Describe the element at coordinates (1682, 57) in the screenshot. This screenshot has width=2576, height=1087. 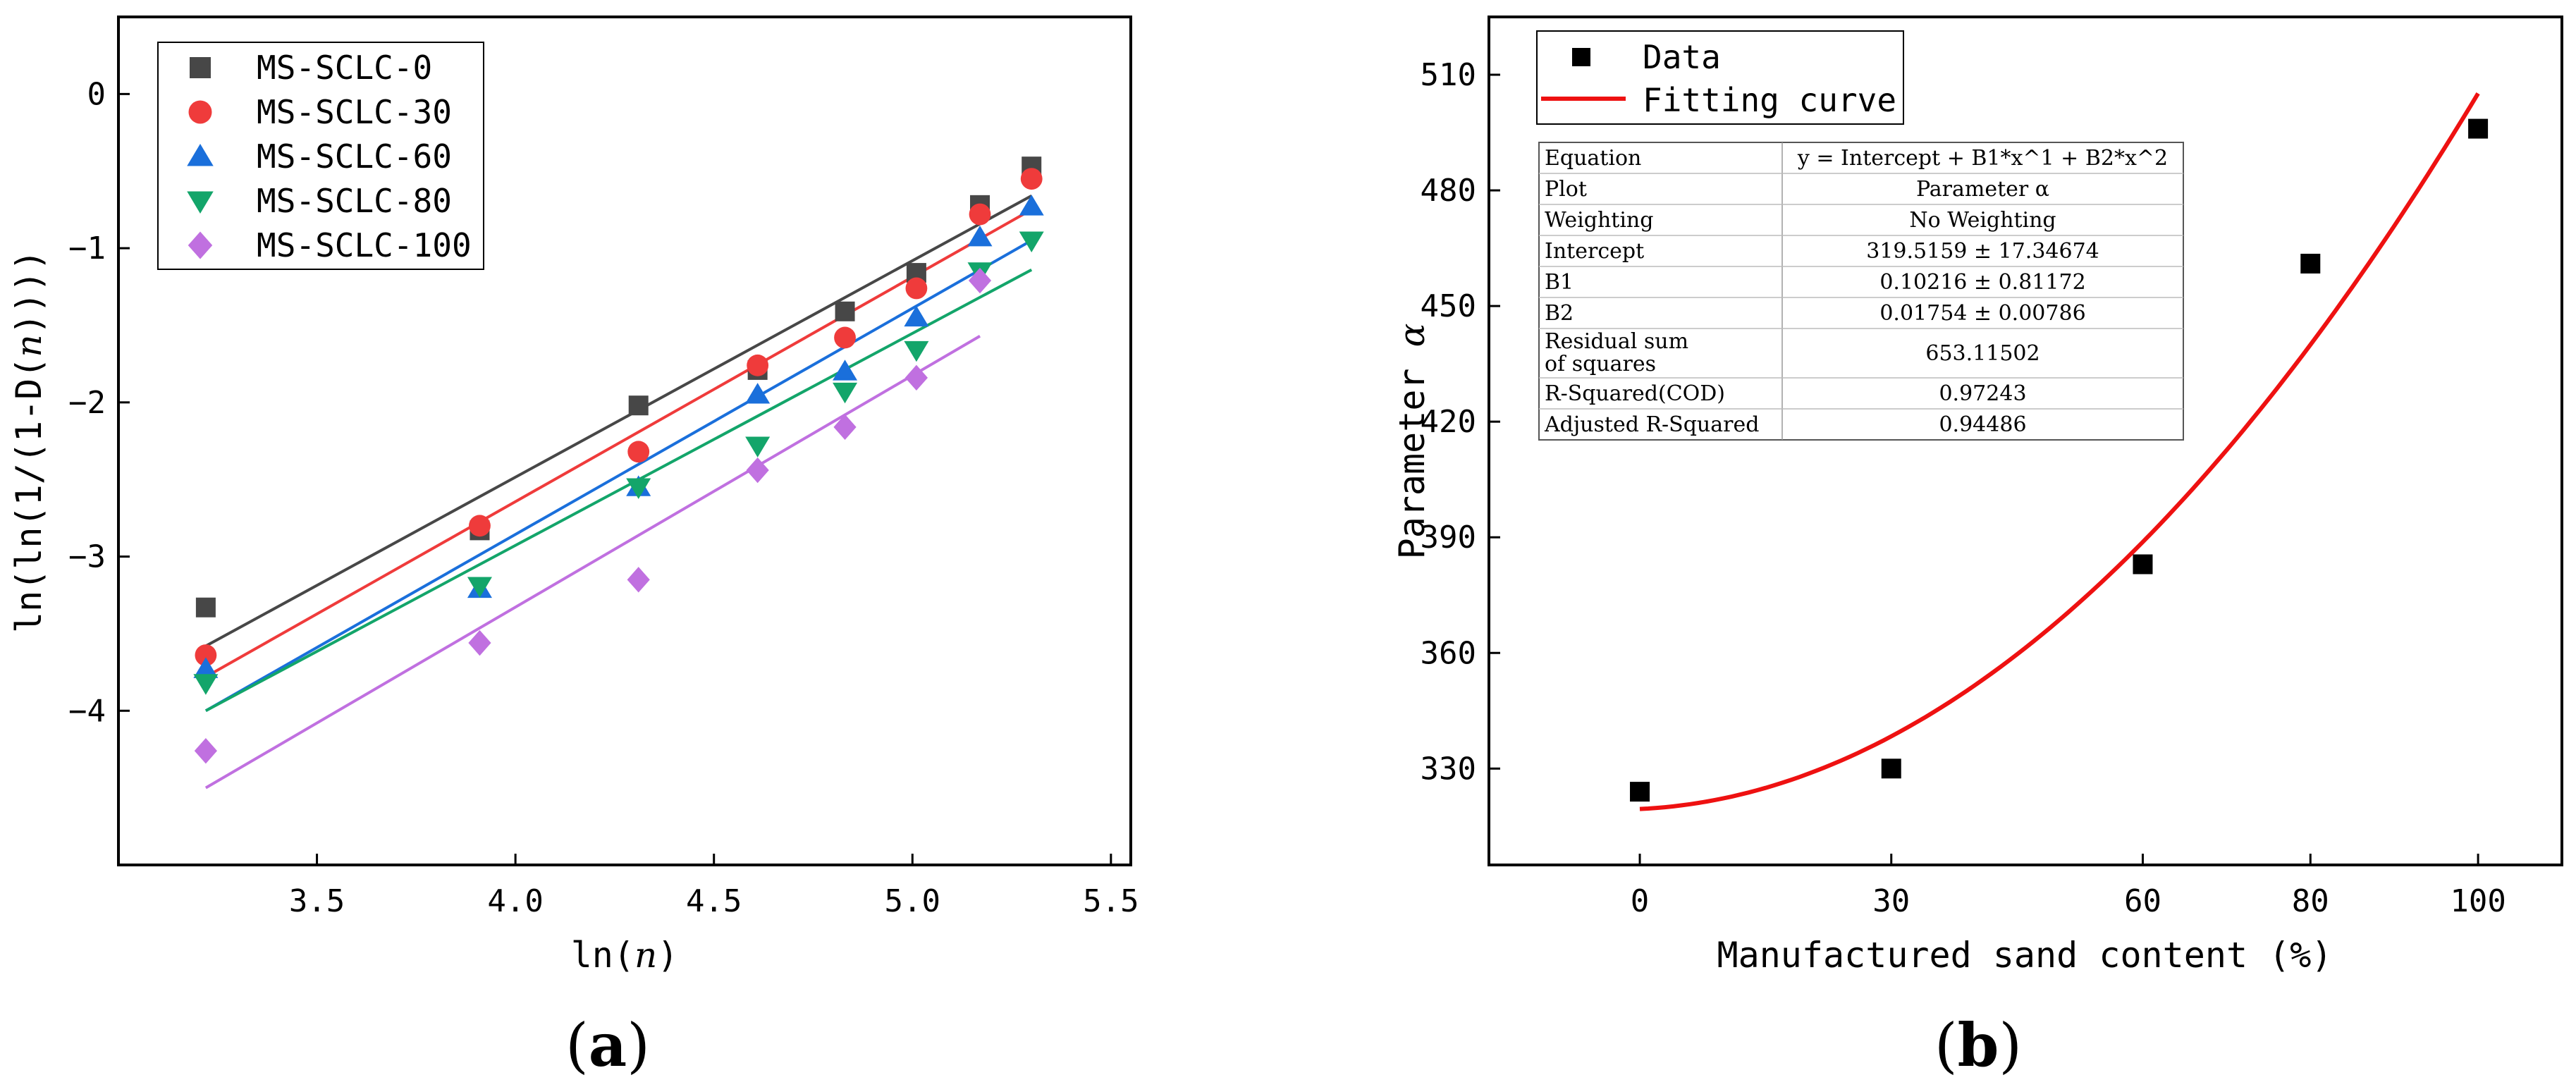
I see `panel-b-legend-data-label: Data` at that location.